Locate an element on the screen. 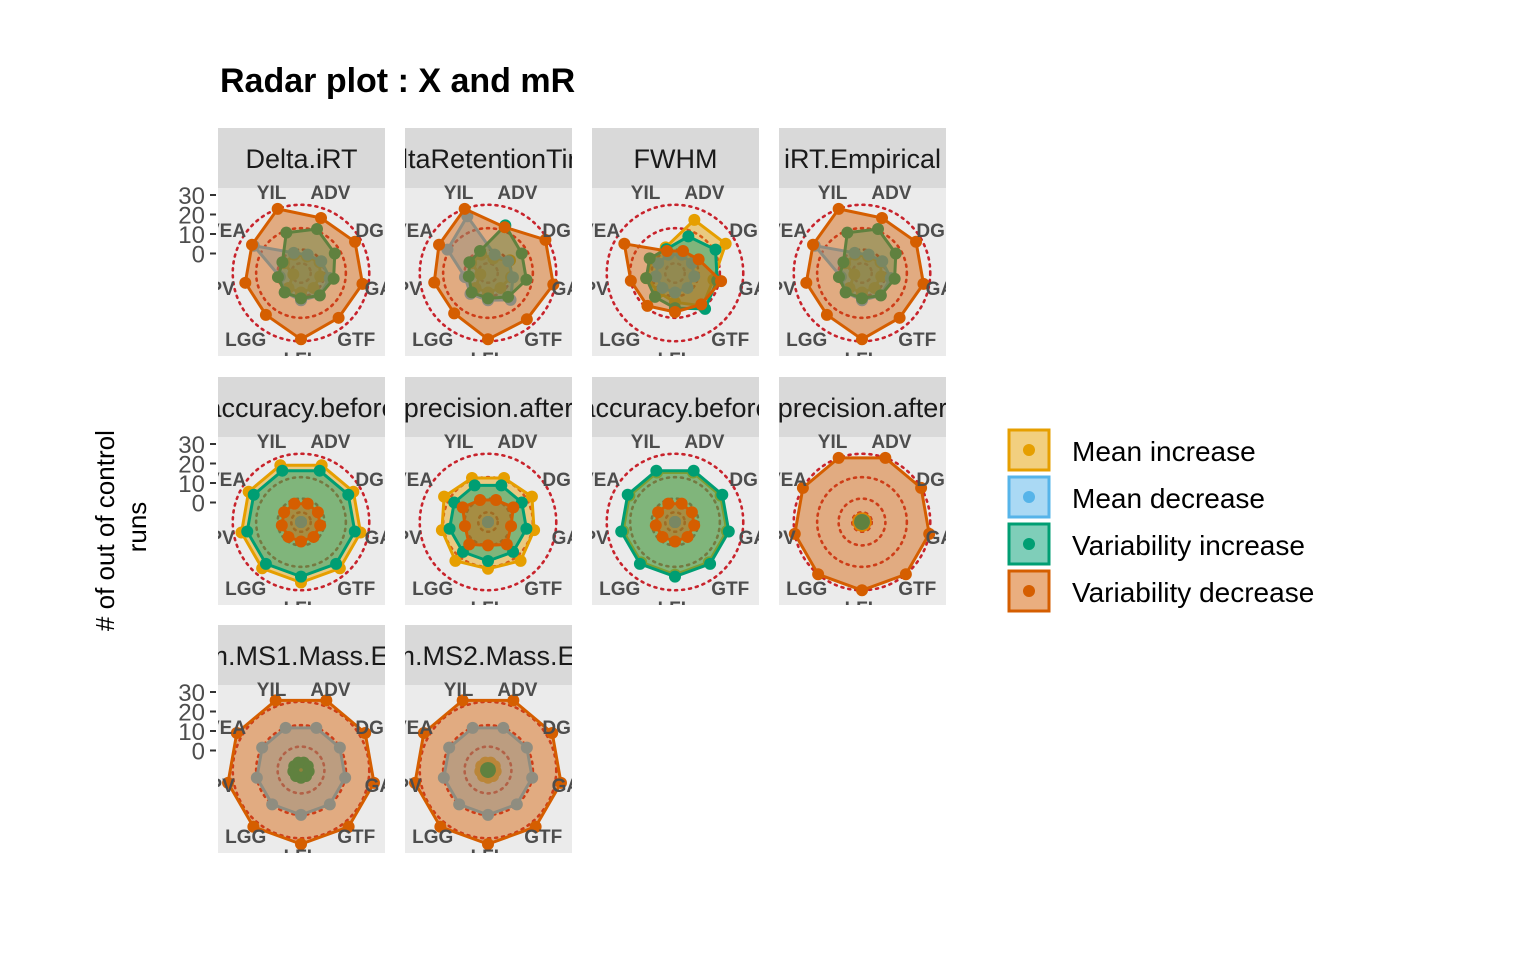  axis-label: DGL is located at coordinates (936, 480).